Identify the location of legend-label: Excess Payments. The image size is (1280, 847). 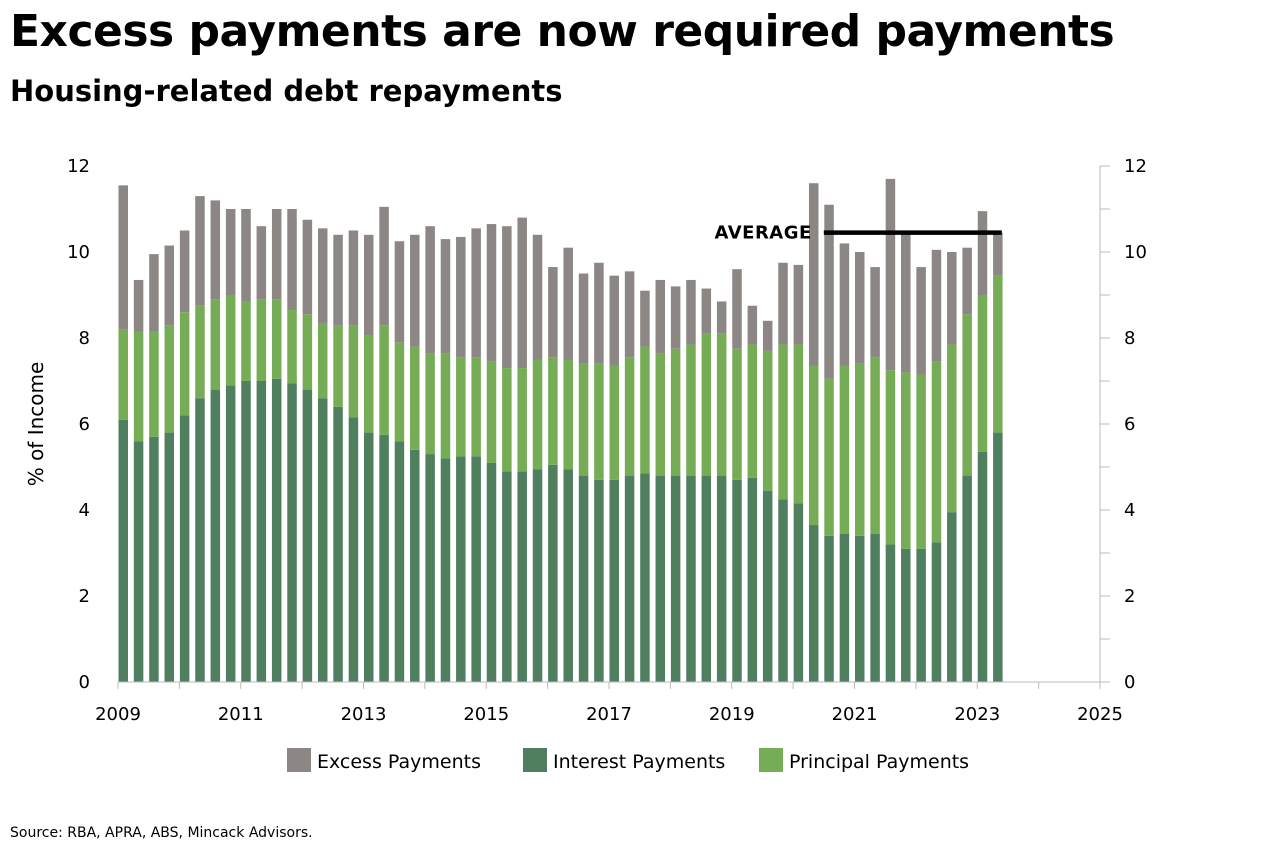
(399, 762).